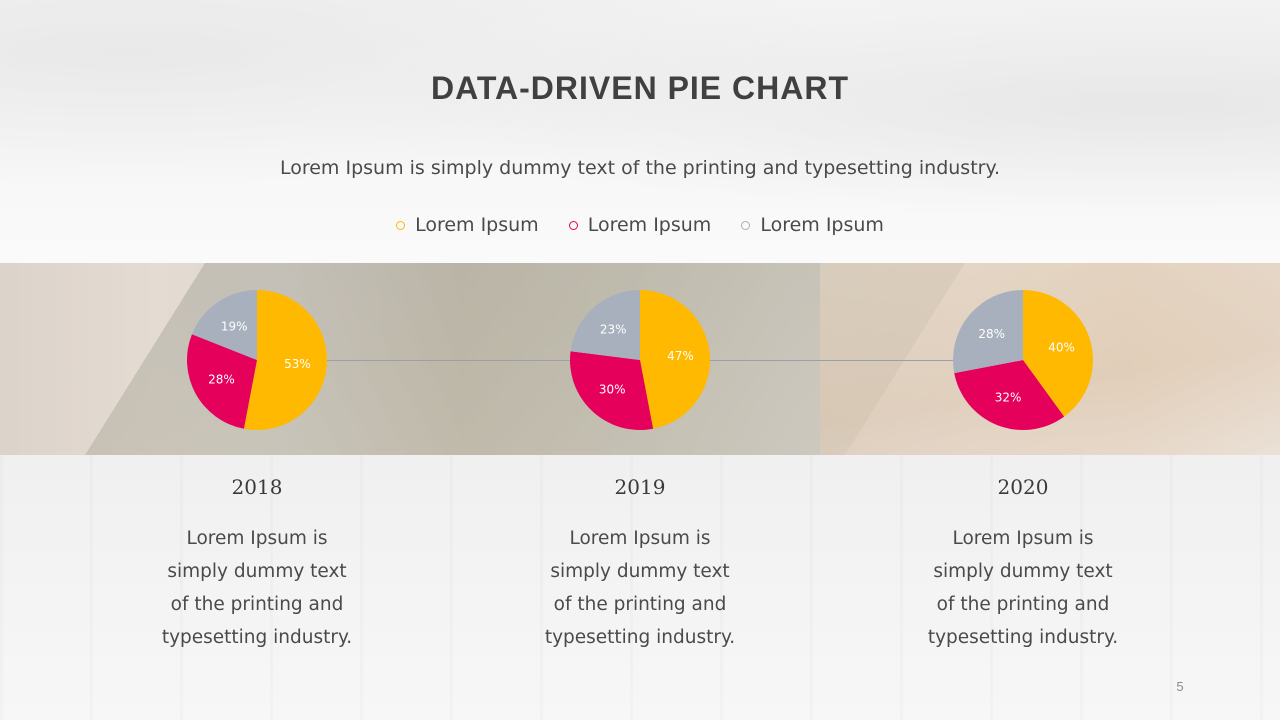 The height and width of the screenshot is (720, 1280). Describe the element at coordinates (1008, 398) in the screenshot. I see `pie-data-label: 32%` at that location.